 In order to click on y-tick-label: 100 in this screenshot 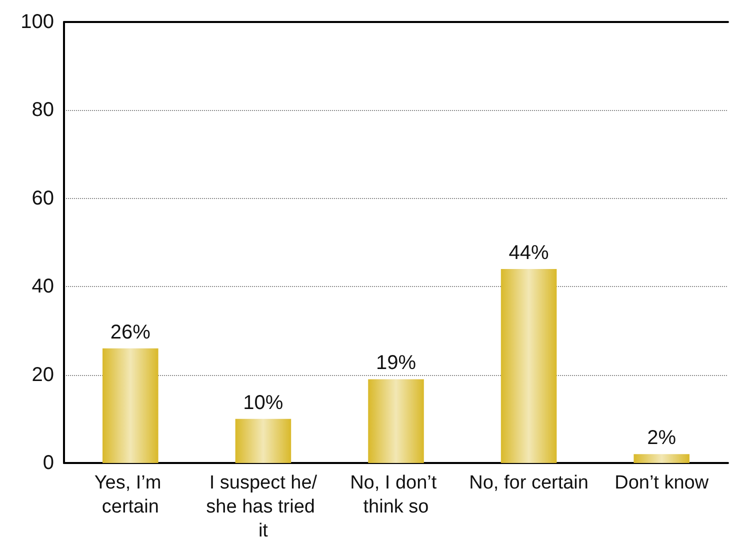, I will do `click(37, 22)`.